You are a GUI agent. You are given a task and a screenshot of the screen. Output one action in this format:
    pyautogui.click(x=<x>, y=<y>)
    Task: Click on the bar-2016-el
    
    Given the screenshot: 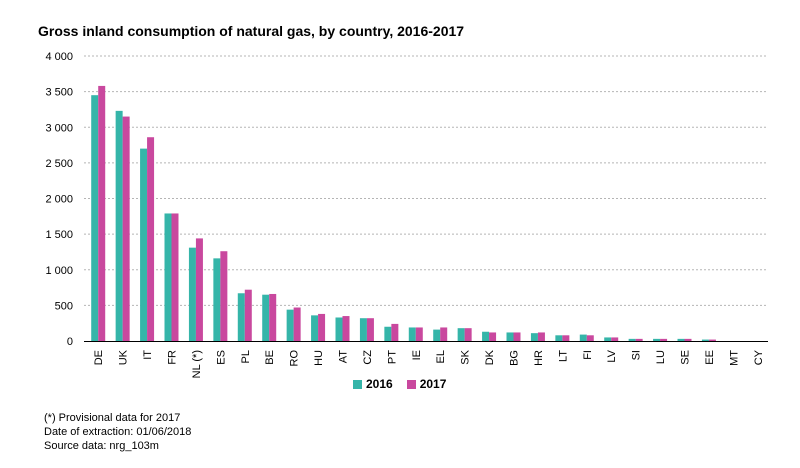 What is the action you would take?
    pyautogui.click(x=437, y=335)
    